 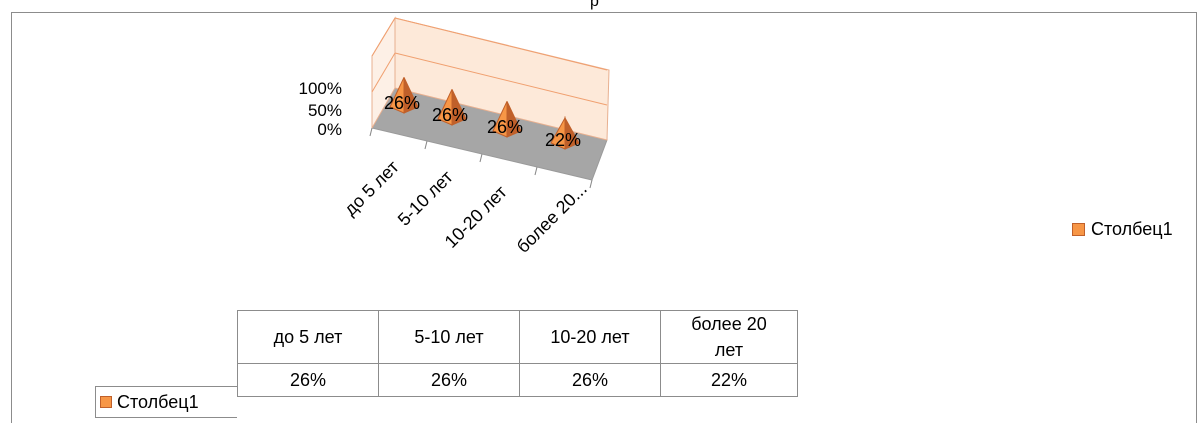 What do you see at coordinates (594, 5) in the screenshot?
I see `chart-title-text: р` at bounding box center [594, 5].